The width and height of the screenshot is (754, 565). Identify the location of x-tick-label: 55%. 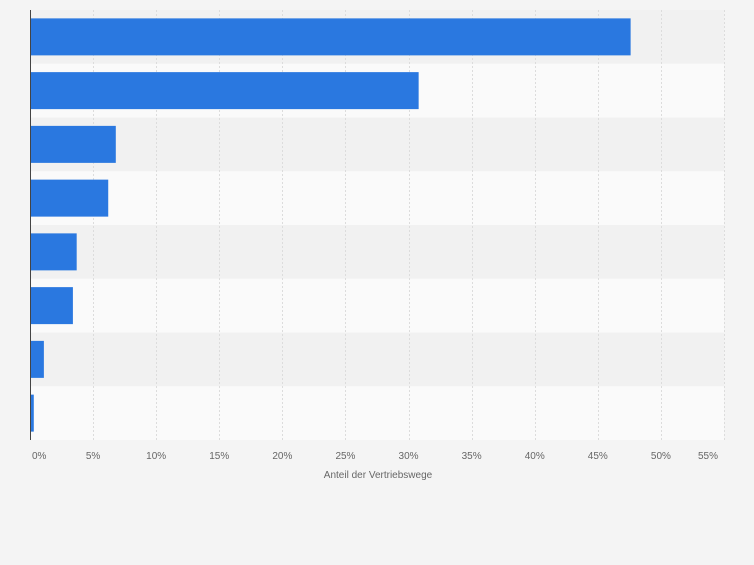
(708, 456).